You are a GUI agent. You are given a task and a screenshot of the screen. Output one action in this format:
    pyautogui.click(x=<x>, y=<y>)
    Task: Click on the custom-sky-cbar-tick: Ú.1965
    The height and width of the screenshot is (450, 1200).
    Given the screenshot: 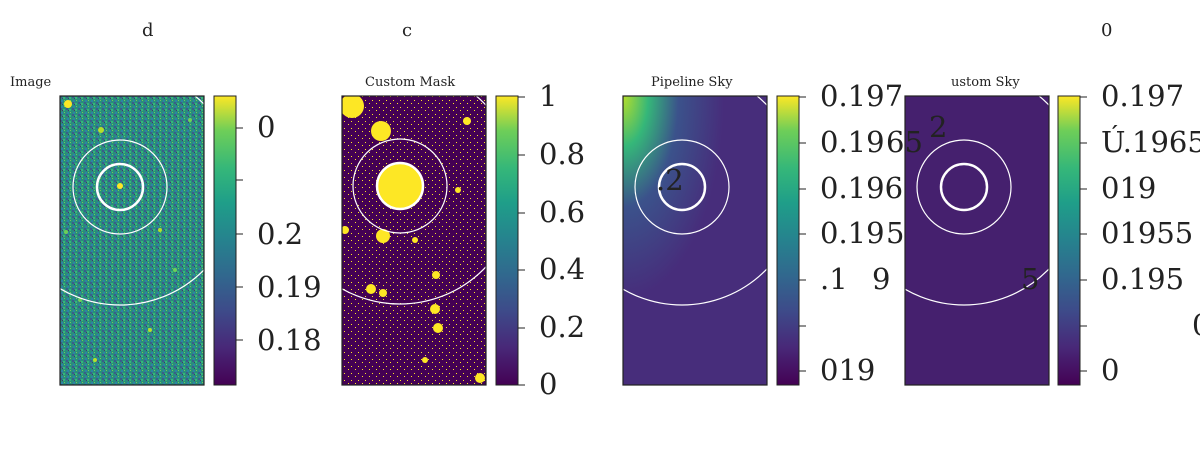 What is the action you would take?
    pyautogui.click(x=1150, y=142)
    